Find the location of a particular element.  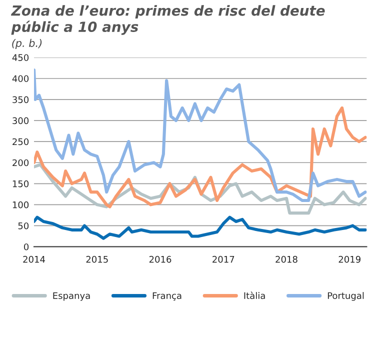

legend-label: França is located at coordinates (167, 296).